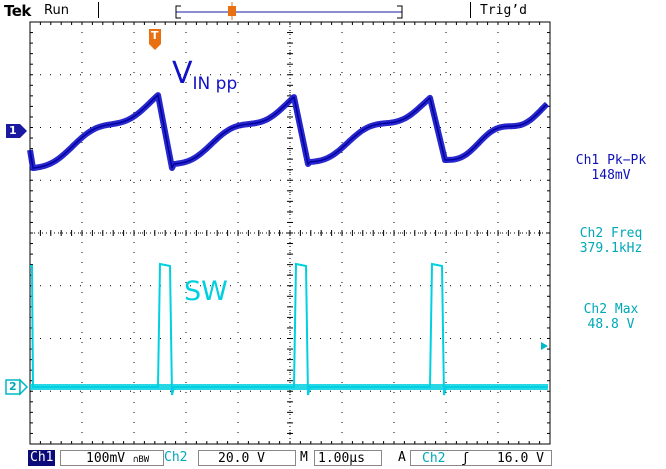 Image resolution: width=666 pixels, height=469 pixels. Describe the element at coordinates (520, 458) in the screenshot. I see `trigger-level: 16.0 V` at that location.